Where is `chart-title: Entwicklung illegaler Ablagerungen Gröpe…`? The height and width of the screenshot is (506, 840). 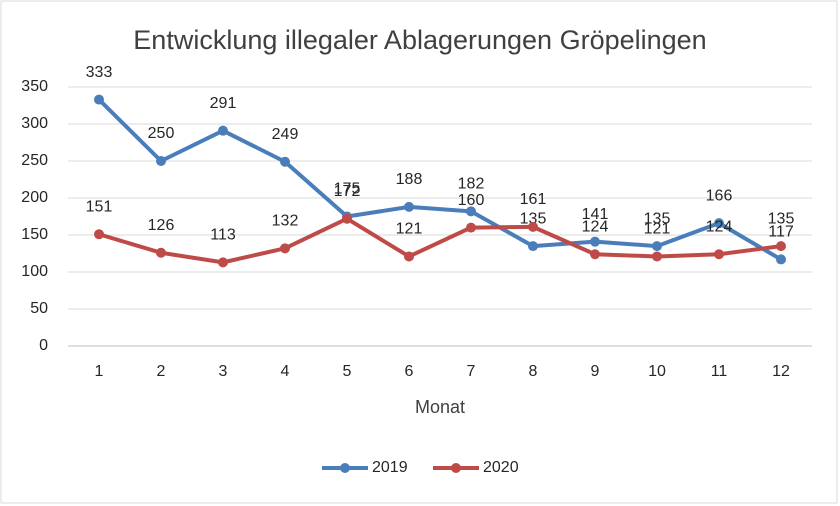 chart-title: Entwicklung illegaler Ablagerungen Gröpe… is located at coordinates (419, 40).